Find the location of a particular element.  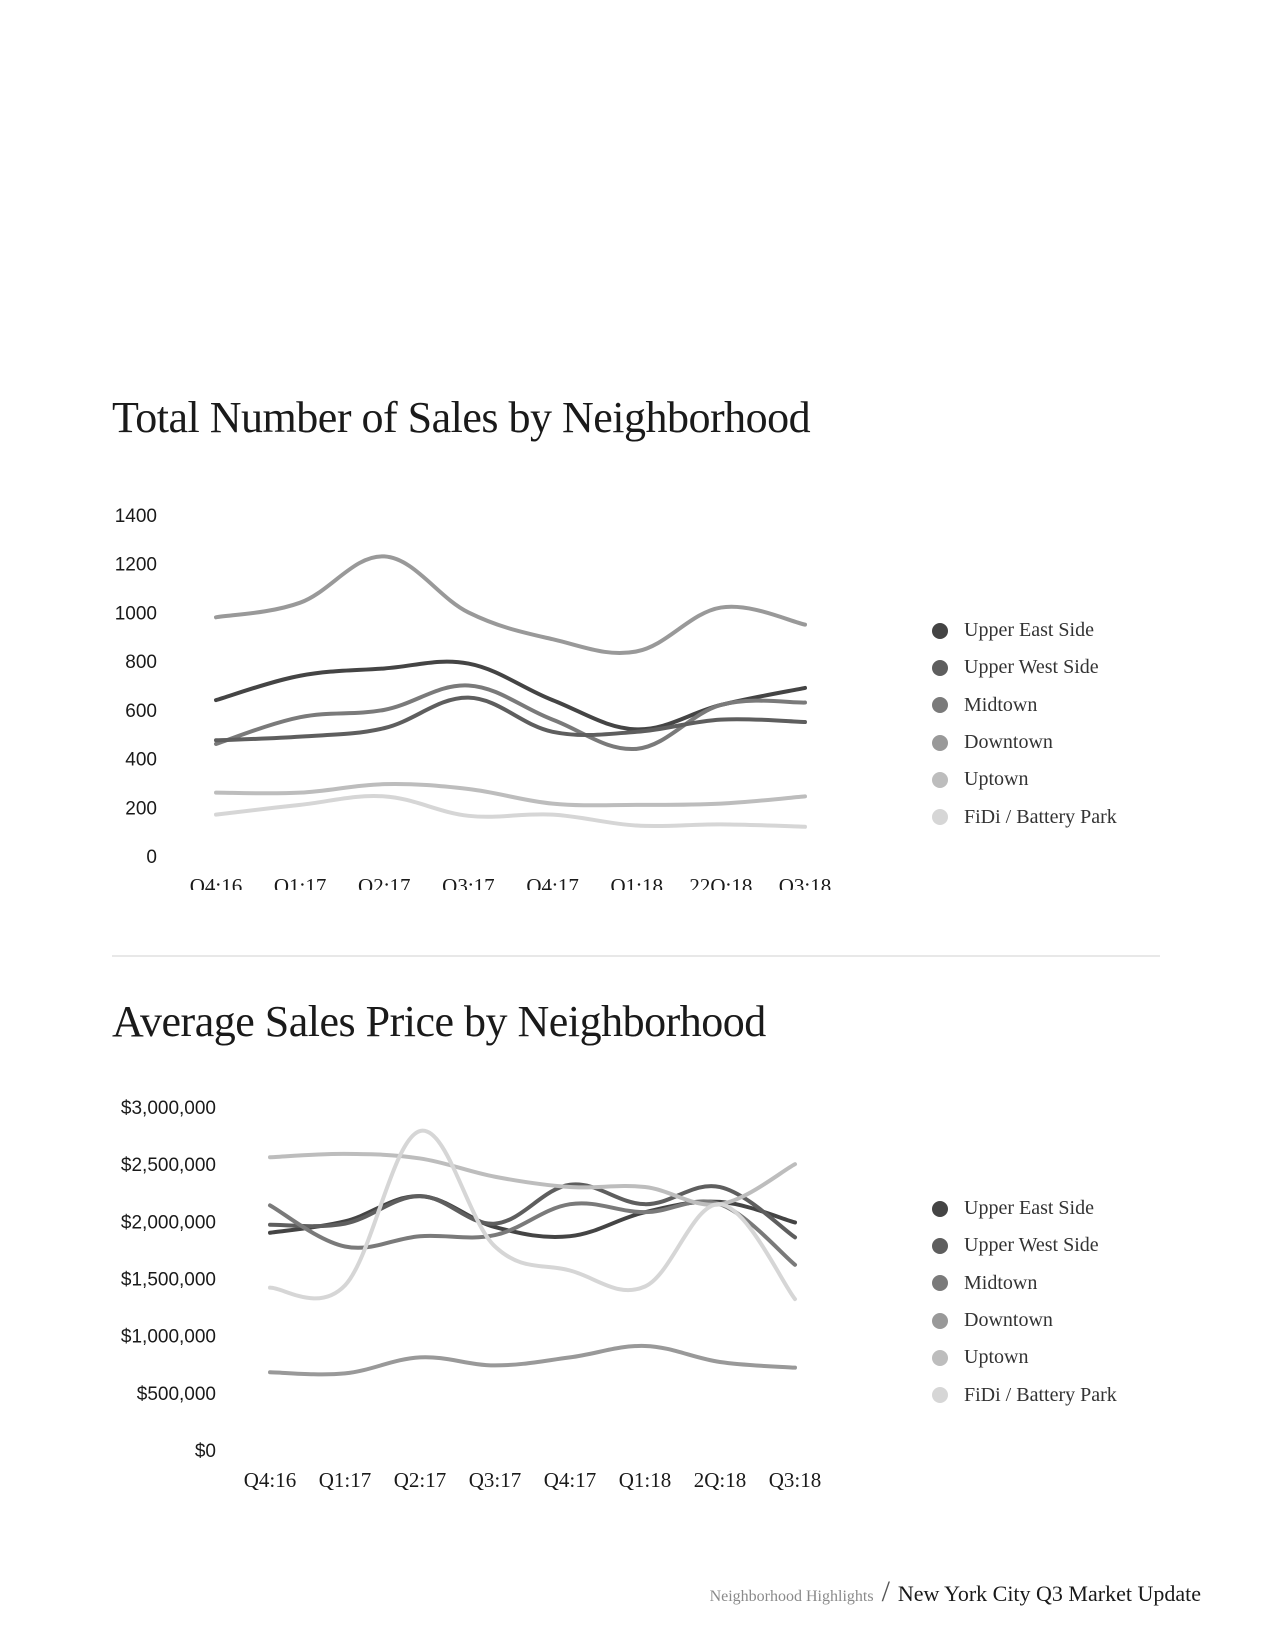

sales-legend-item-midtown: Midtown is located at coordinates (1024, 705).